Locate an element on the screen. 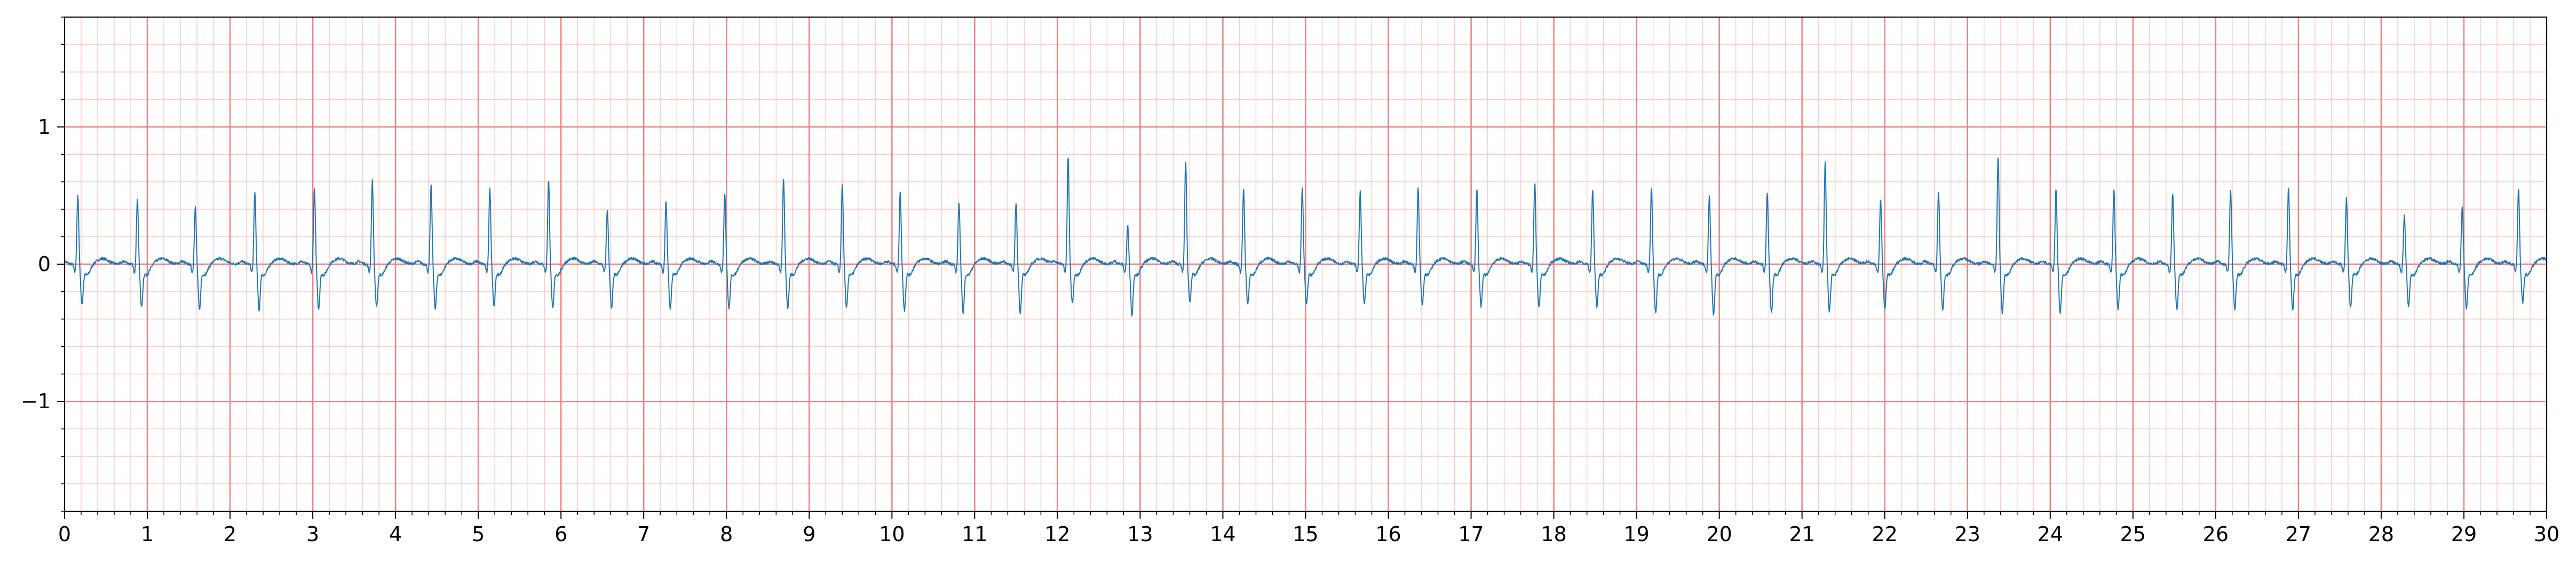 This screenshot has height=563, width=2576. y-axis: 1 0 −1 is located at coordinates (43, 264).